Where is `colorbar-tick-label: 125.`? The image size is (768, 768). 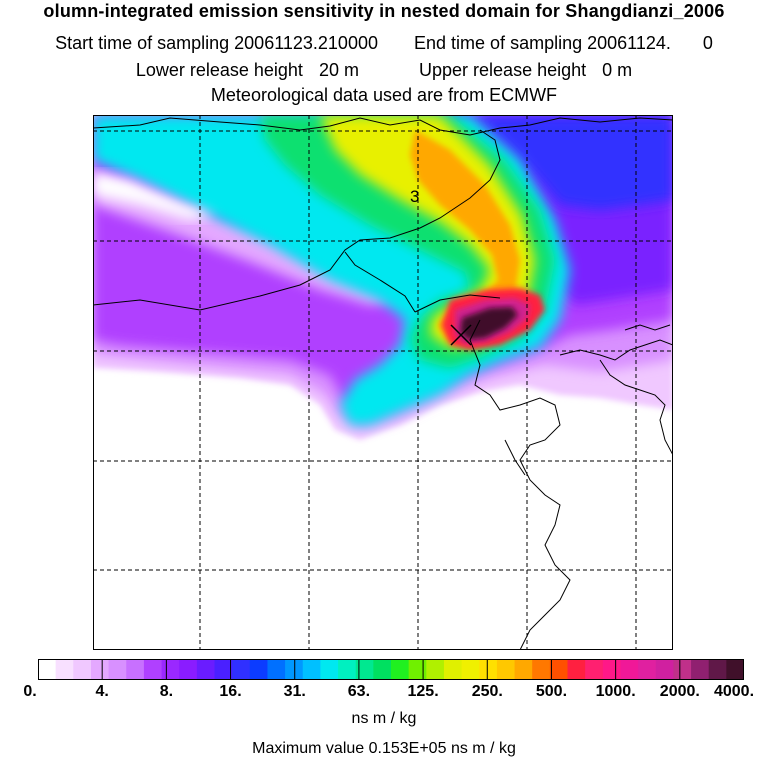 colorbar-tick-label: 125. is located at coordinates (423, 691).